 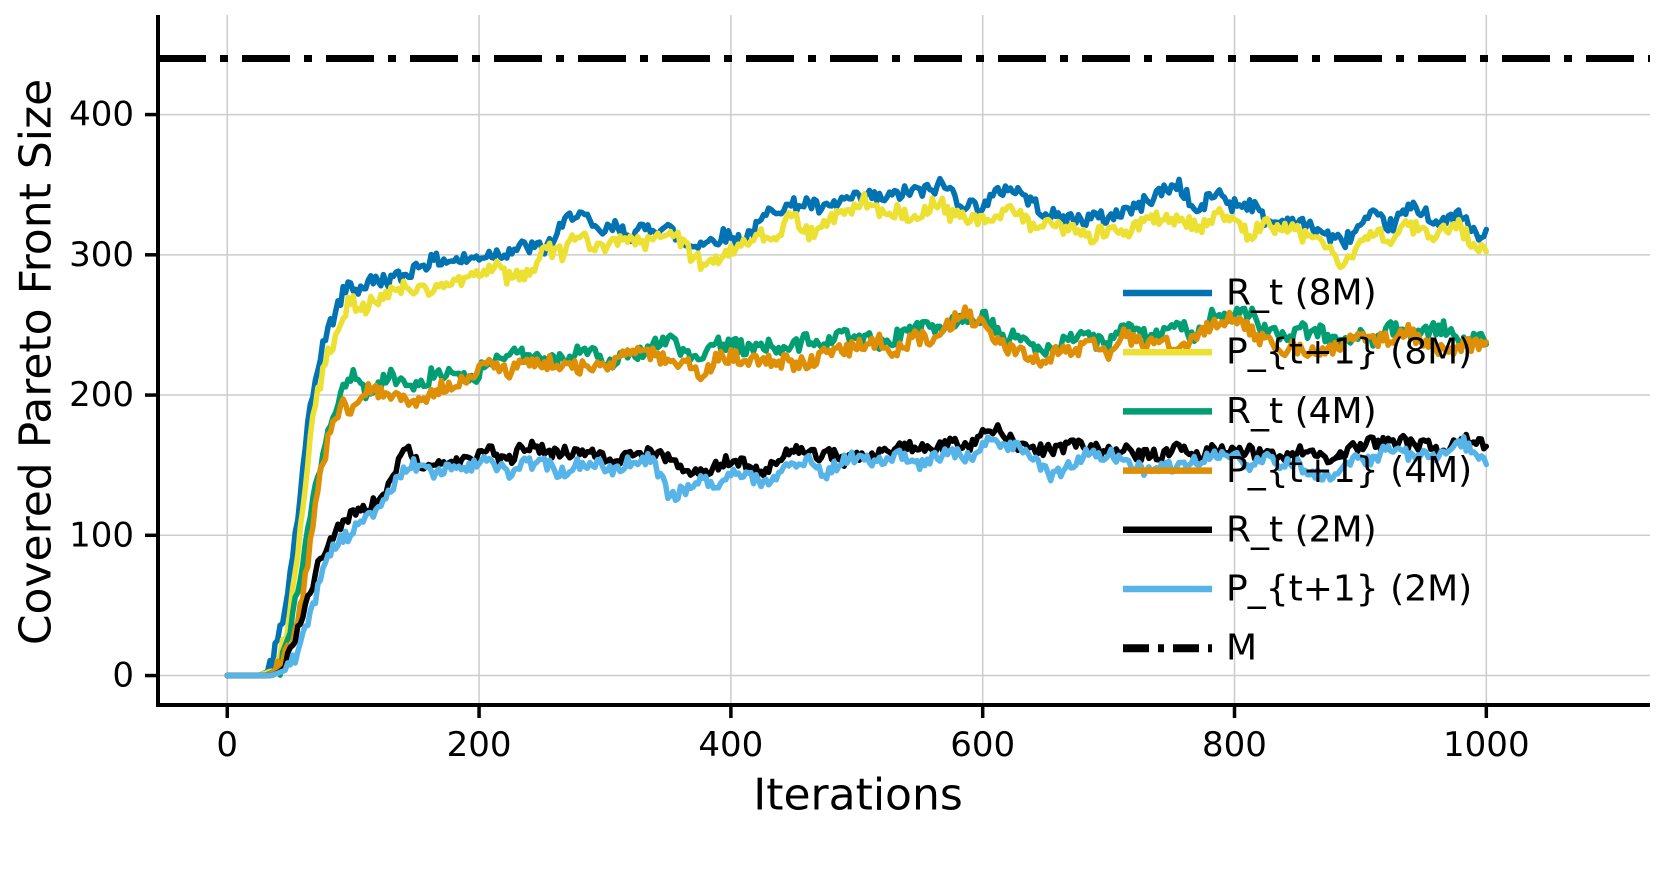 I want to click on legend-entry-p-t-1-8m: P_{t+1} (8M), so click(x=1297, y=352).